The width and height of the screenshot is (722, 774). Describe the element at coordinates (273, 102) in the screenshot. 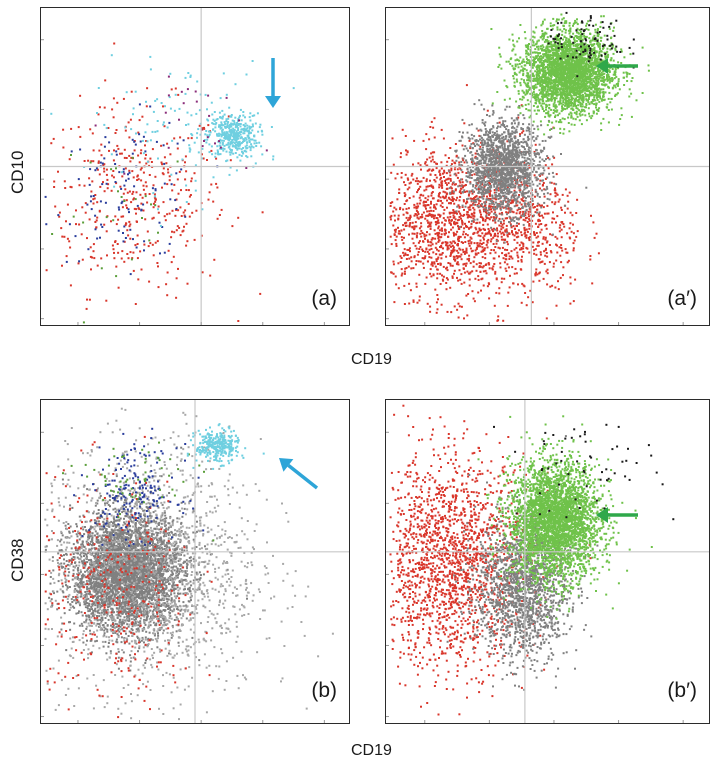

I see `annotation-arrow-head` at that location.